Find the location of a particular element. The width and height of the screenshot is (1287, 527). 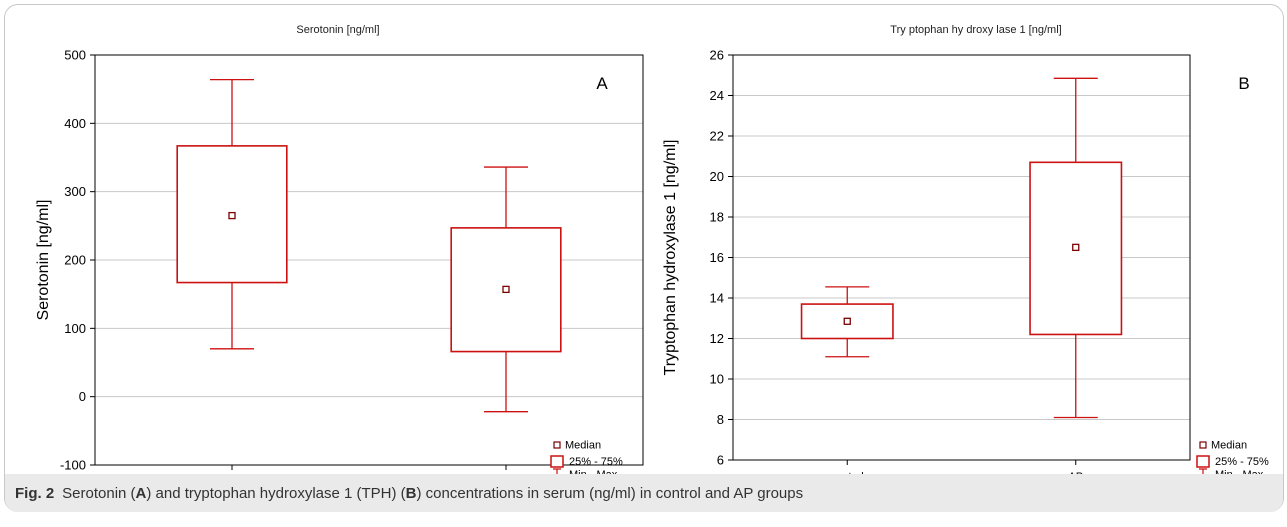

panel-b-legend-box-symbol is located at coordinates (1203, 461).